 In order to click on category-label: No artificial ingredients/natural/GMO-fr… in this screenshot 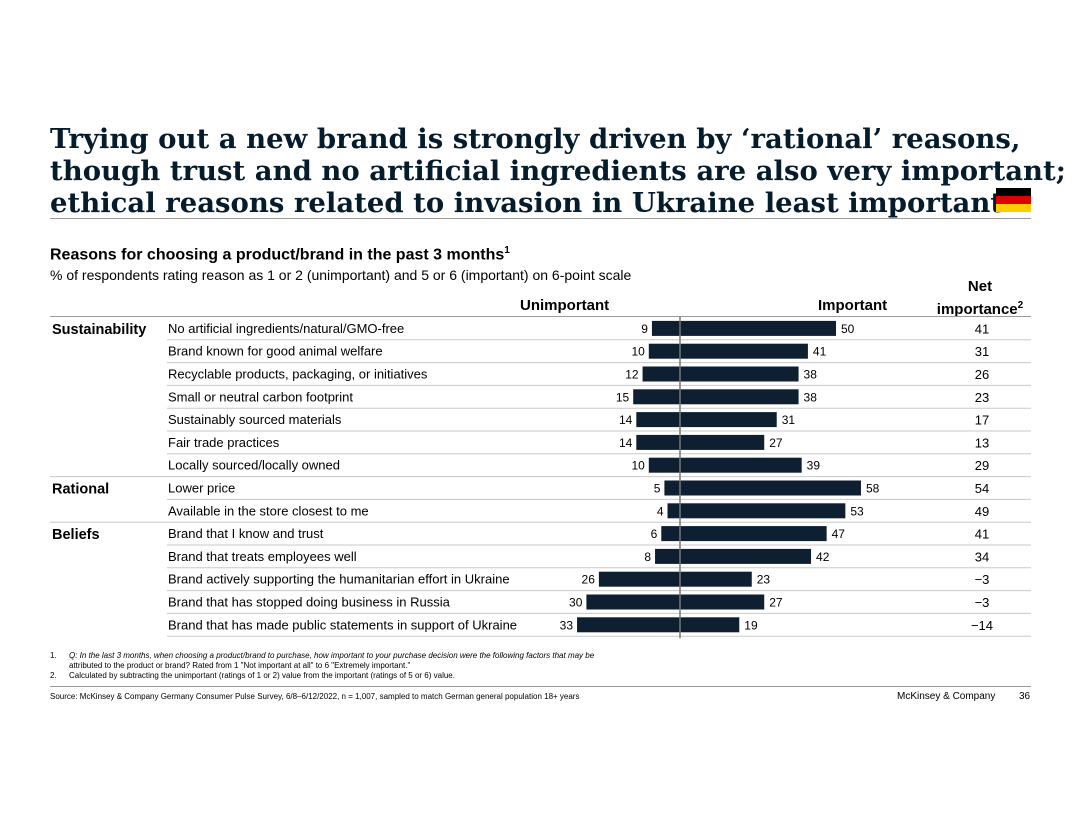, I will do `click(286, 328)`.